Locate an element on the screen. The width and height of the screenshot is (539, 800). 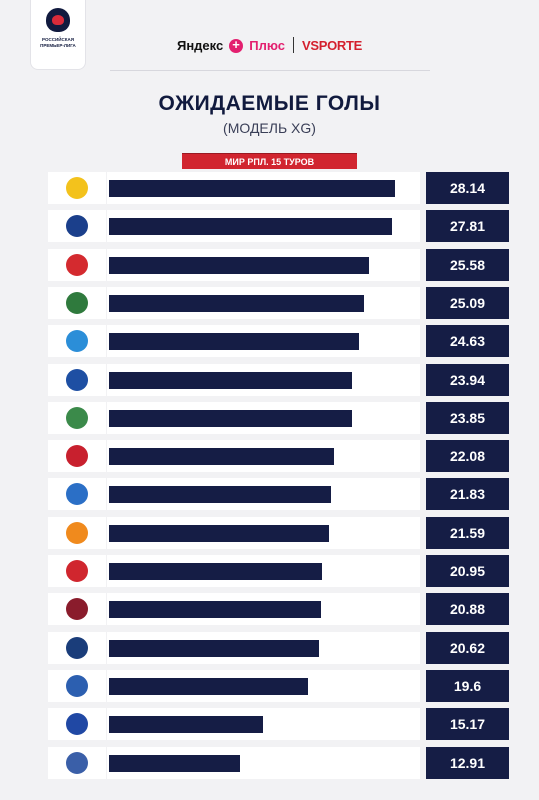
chart-row-fakel: 19.6 is located at coordinates (279, 686).